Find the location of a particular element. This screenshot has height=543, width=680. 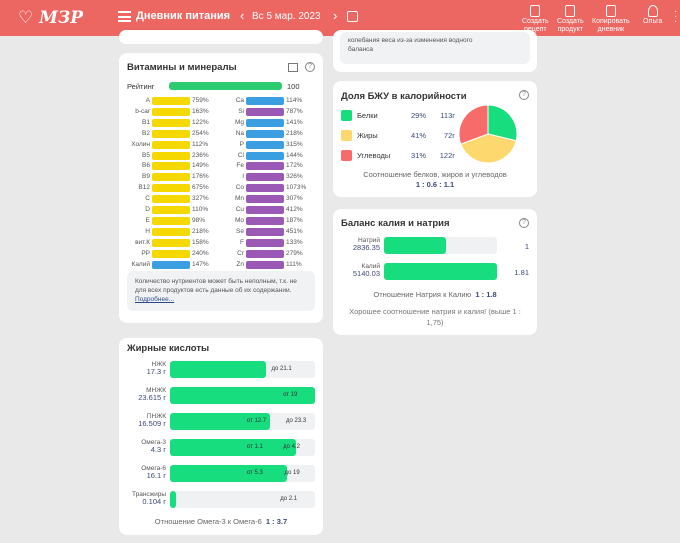

pie-slice is located at coordinates (502, 123).